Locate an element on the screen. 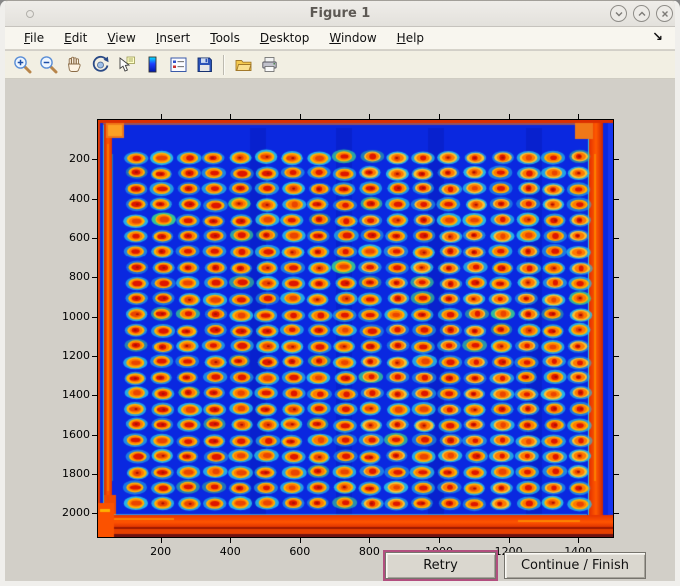  window-menu-icon is located at coordinates (30, 14).